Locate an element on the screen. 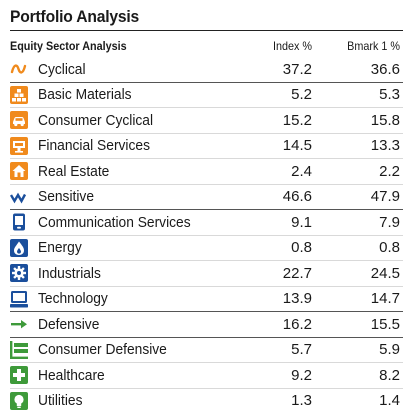 The image size is (413, 418). bmark-value: 14.7 is located at coordinates (385, 299).